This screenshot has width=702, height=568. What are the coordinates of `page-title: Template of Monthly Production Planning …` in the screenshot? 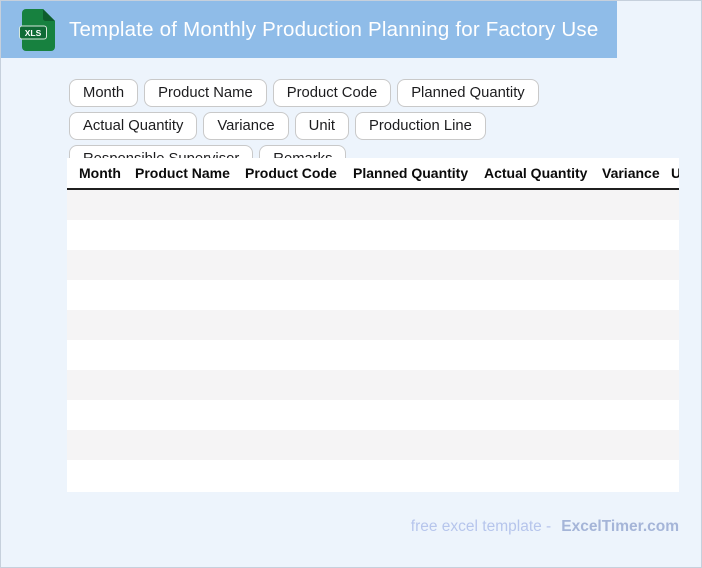 It's located at (334, 29).